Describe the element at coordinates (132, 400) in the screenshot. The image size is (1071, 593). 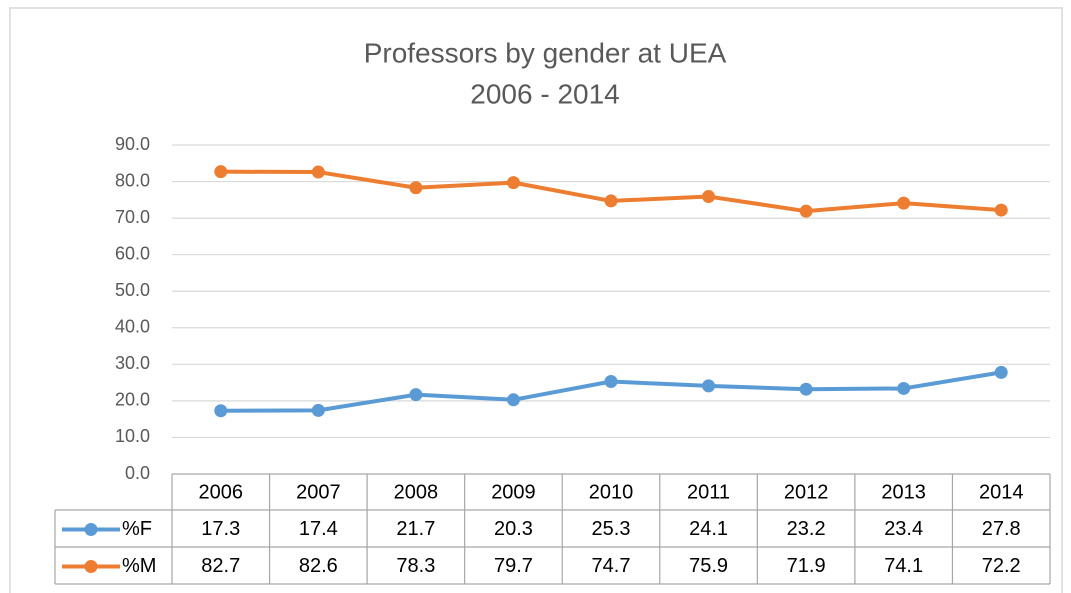
I see `y-tick-label: 20.0` at that location.